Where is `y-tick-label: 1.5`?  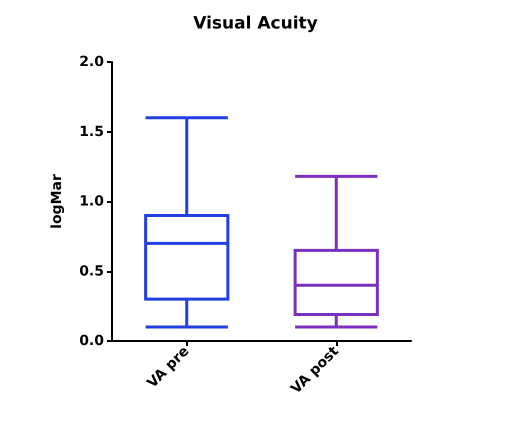
y-tick-label: 1.5 is located at coordinates (91, 132).